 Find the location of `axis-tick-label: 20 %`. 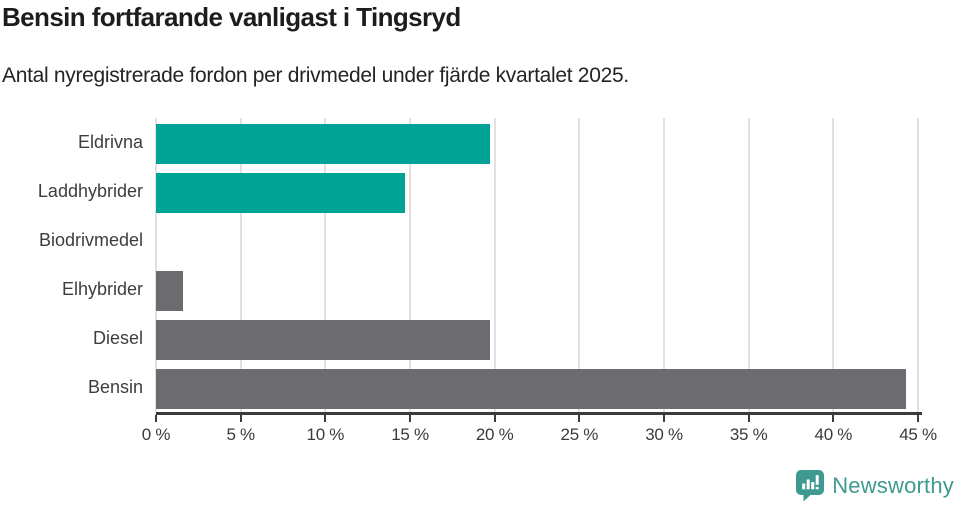

axis-tick-label: 20 % is located at coordinates (494, 434).